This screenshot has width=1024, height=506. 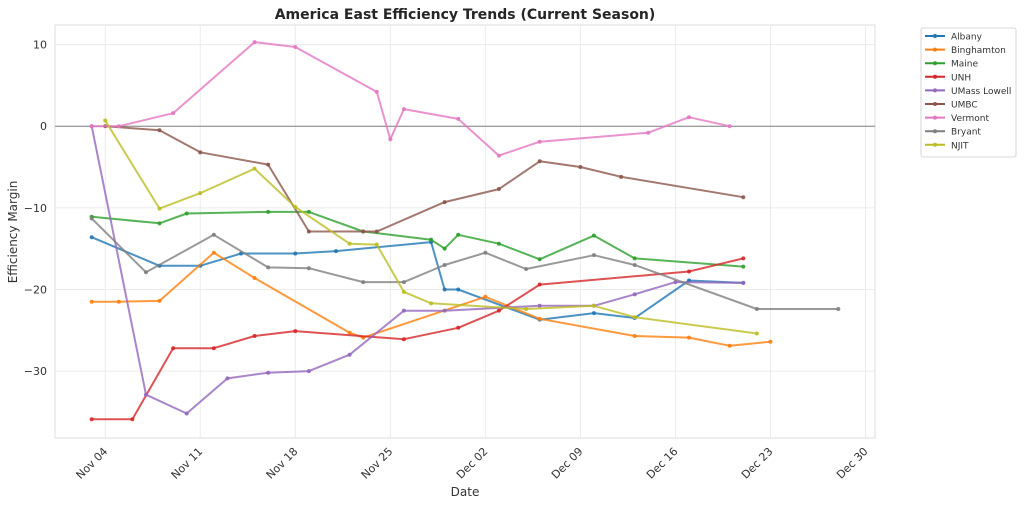 What do you see at coordinates (424, 179) in the screenshot?
I see `series-umbc` at bounding box center [424, 179].